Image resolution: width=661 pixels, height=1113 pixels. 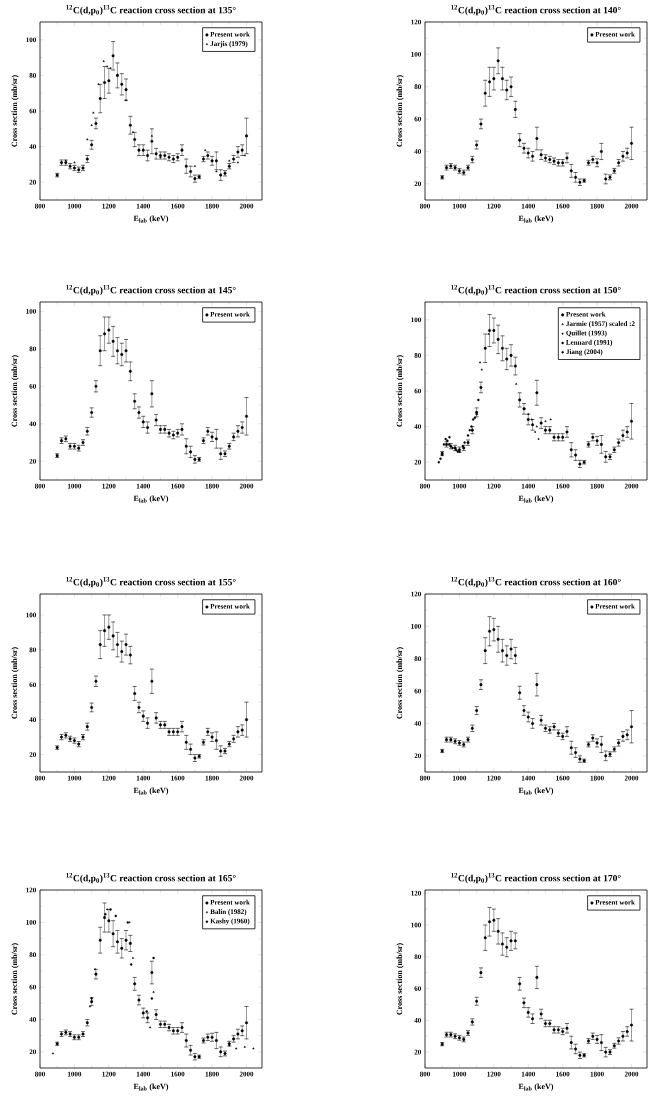 I want to click on chart-title: $^{12}$C(d,p$_{0}$)$^{13}$C reaction cross section at 140°, so click(x=536, y=10).